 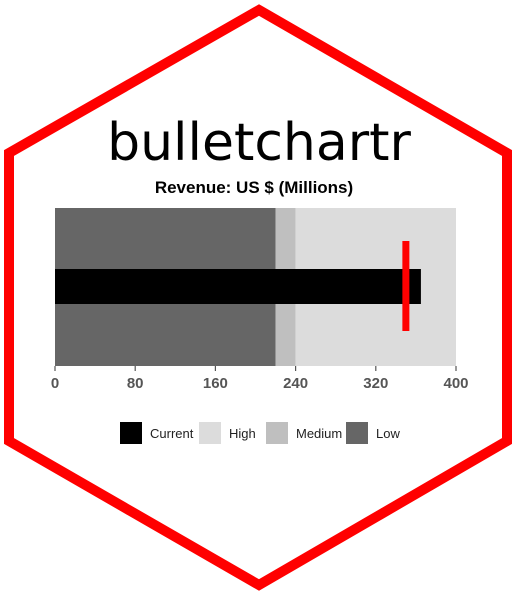 What do you see at coordinates (210, 433) in the screenshot?
I see `legend-key-high` at bounding box center [210, 433].